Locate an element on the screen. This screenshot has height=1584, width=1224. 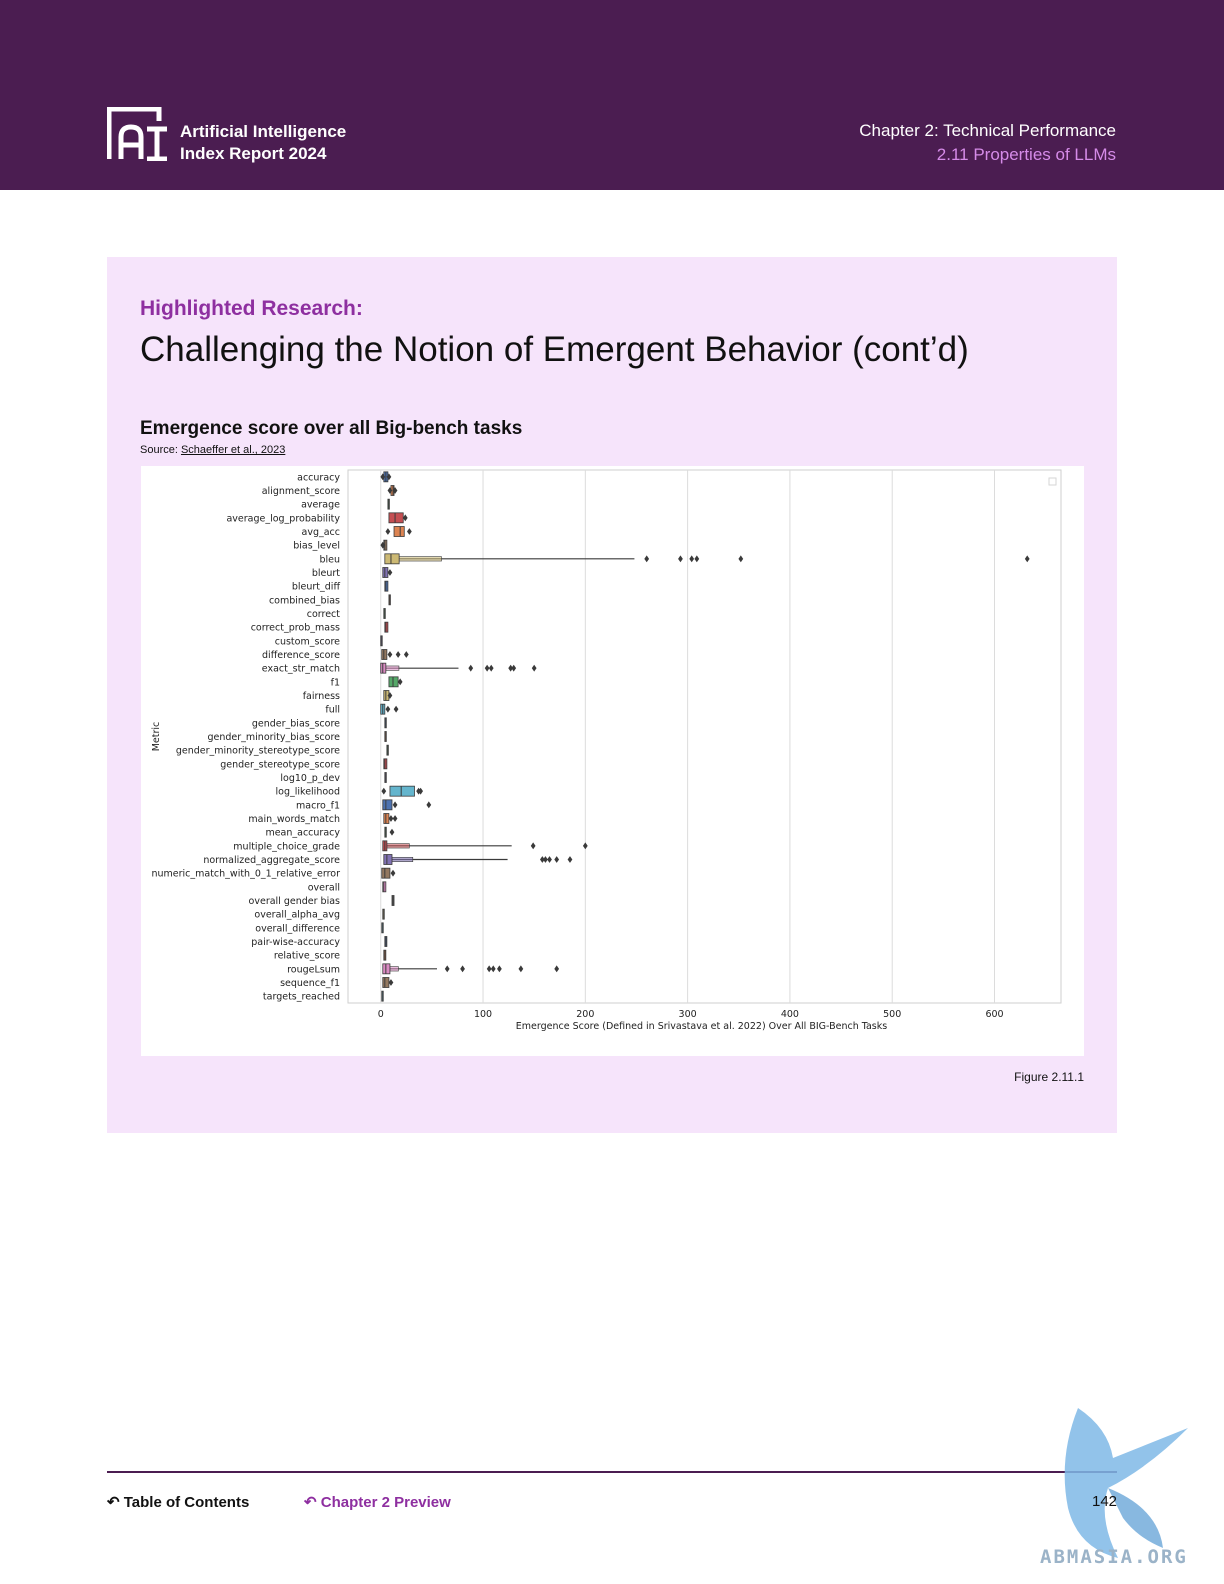
x-tick-label: 0 is located at coordinates (381, 1014).